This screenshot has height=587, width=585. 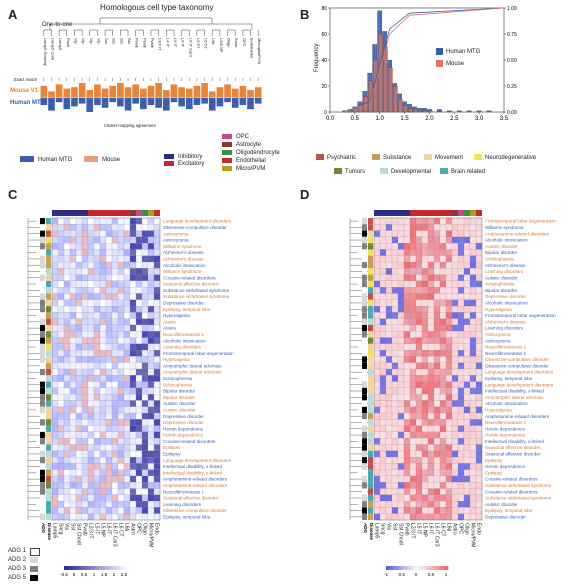 I want to click on disease-row-label: Autistic disorder, so click(x=501, y=504).